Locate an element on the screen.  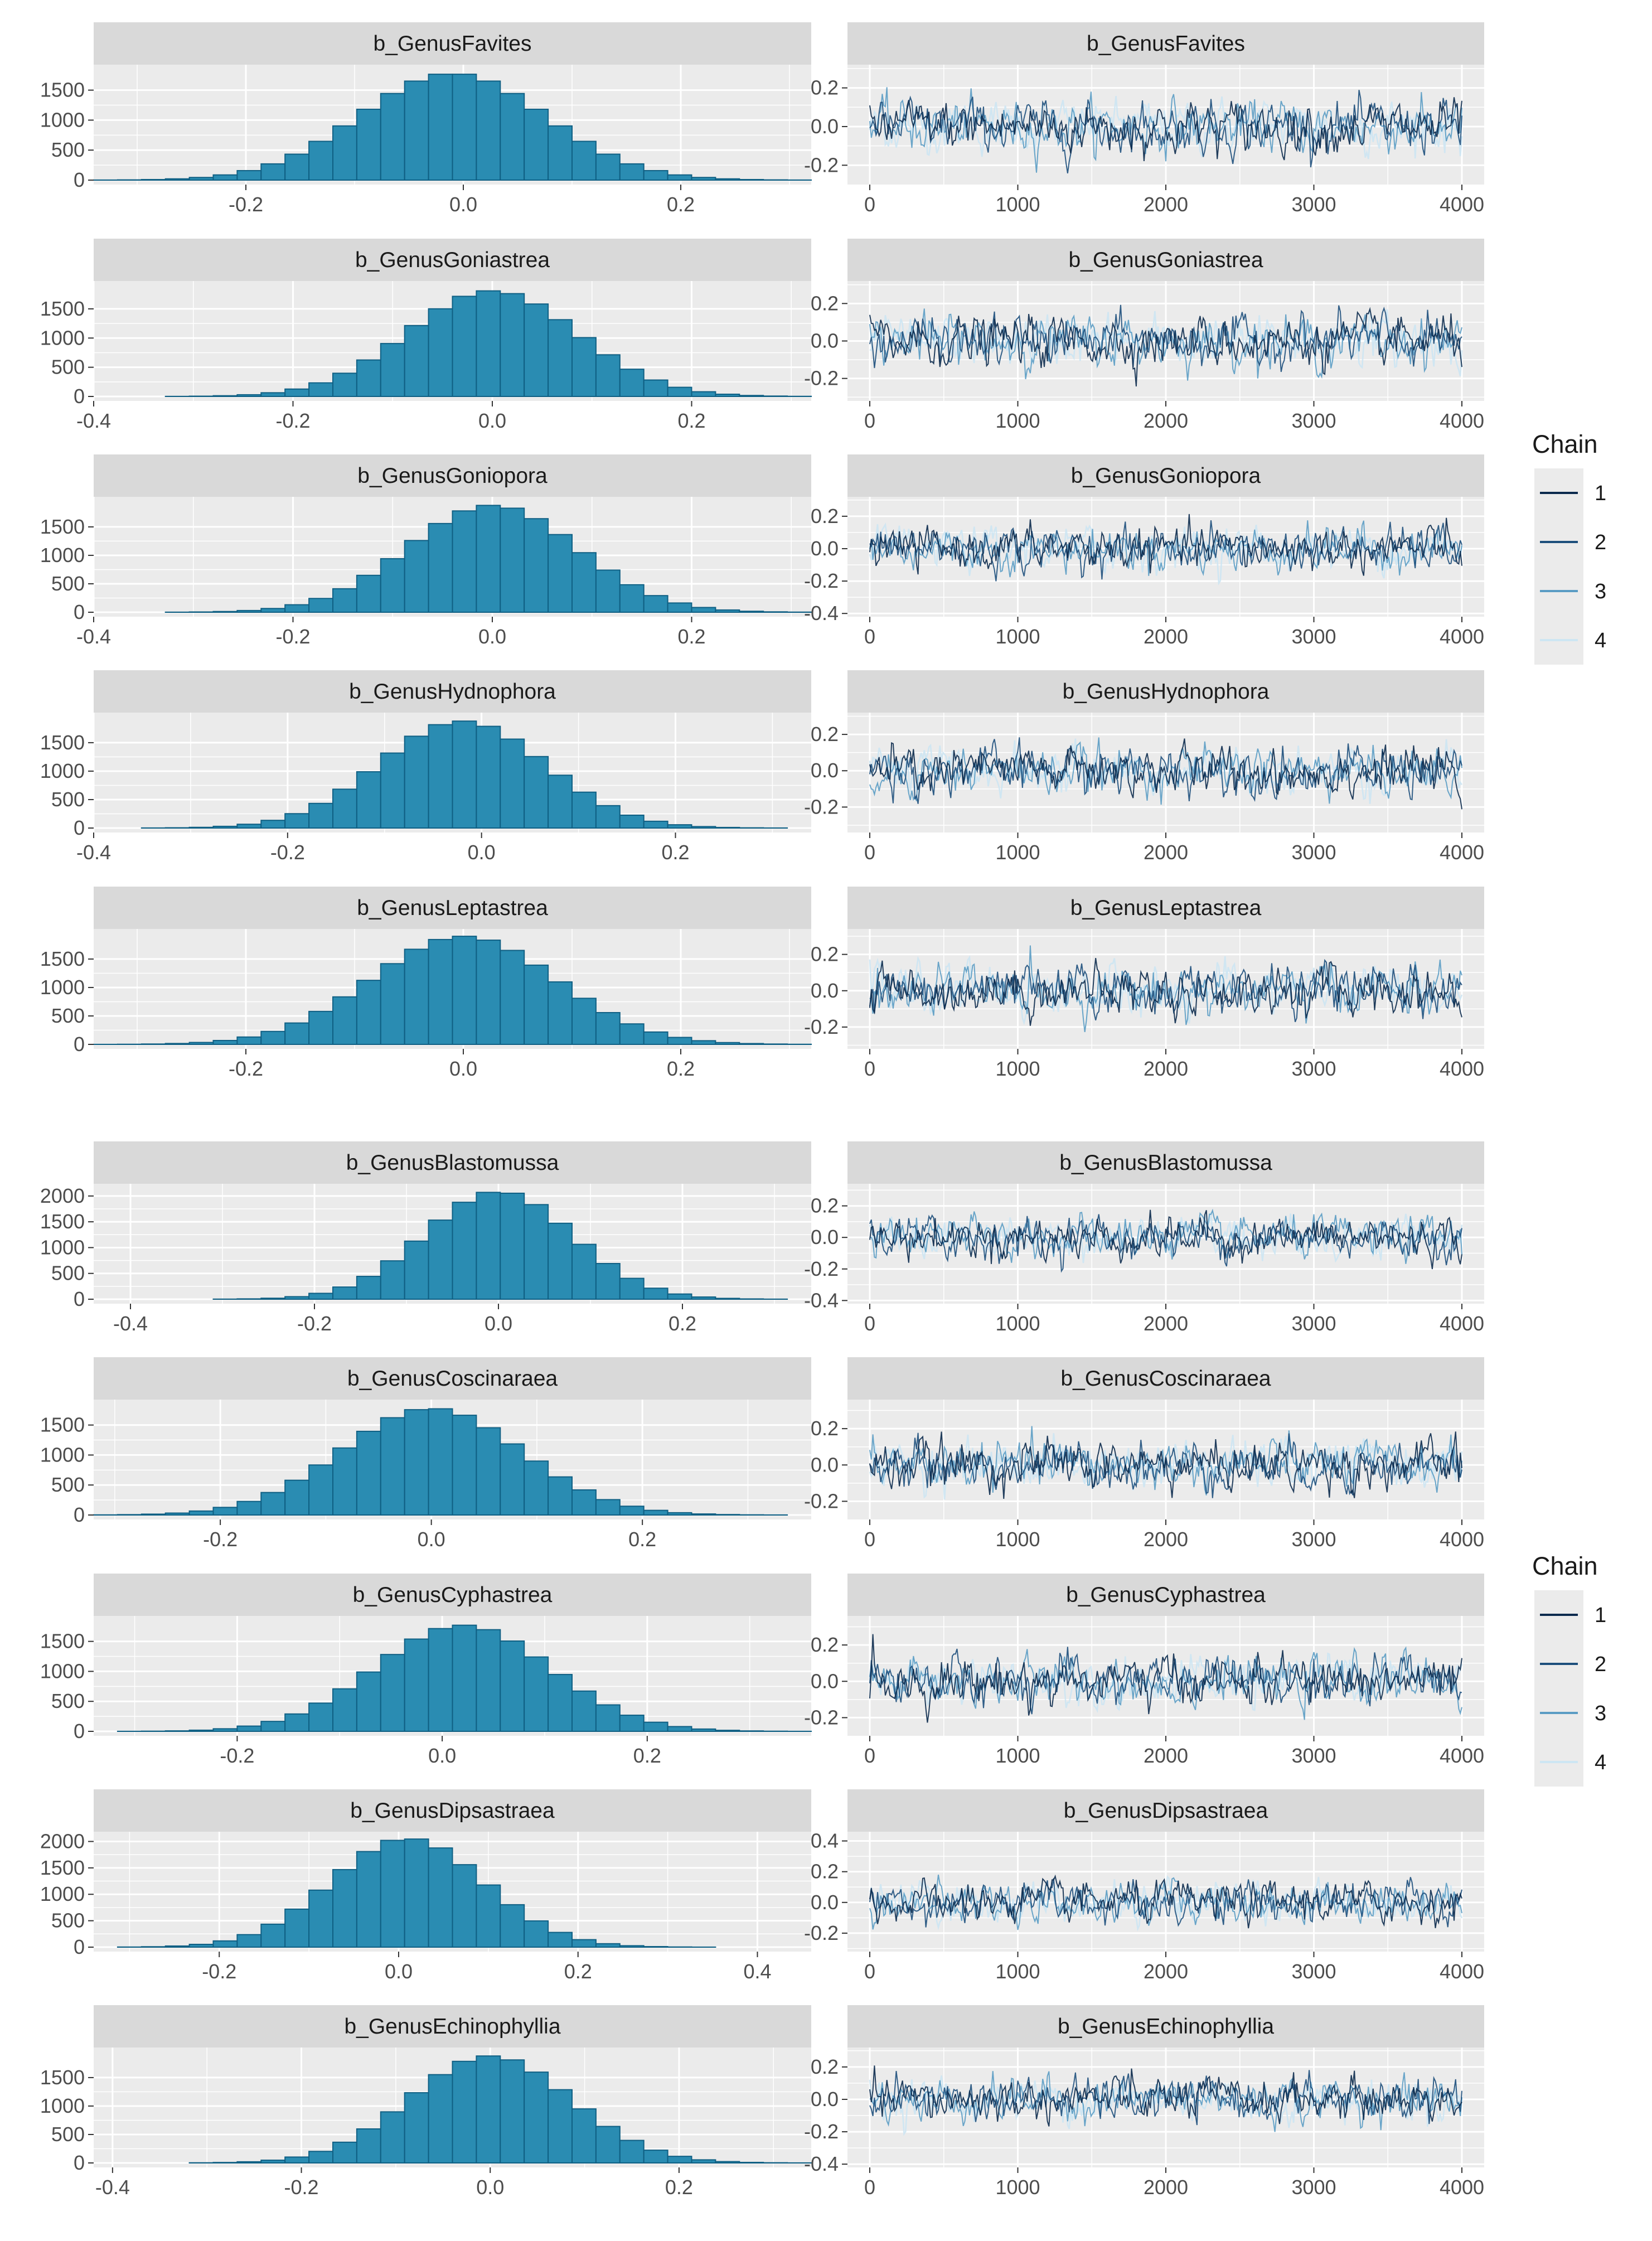
y-tick-label: 1500 is located at coordinates (62, 743).